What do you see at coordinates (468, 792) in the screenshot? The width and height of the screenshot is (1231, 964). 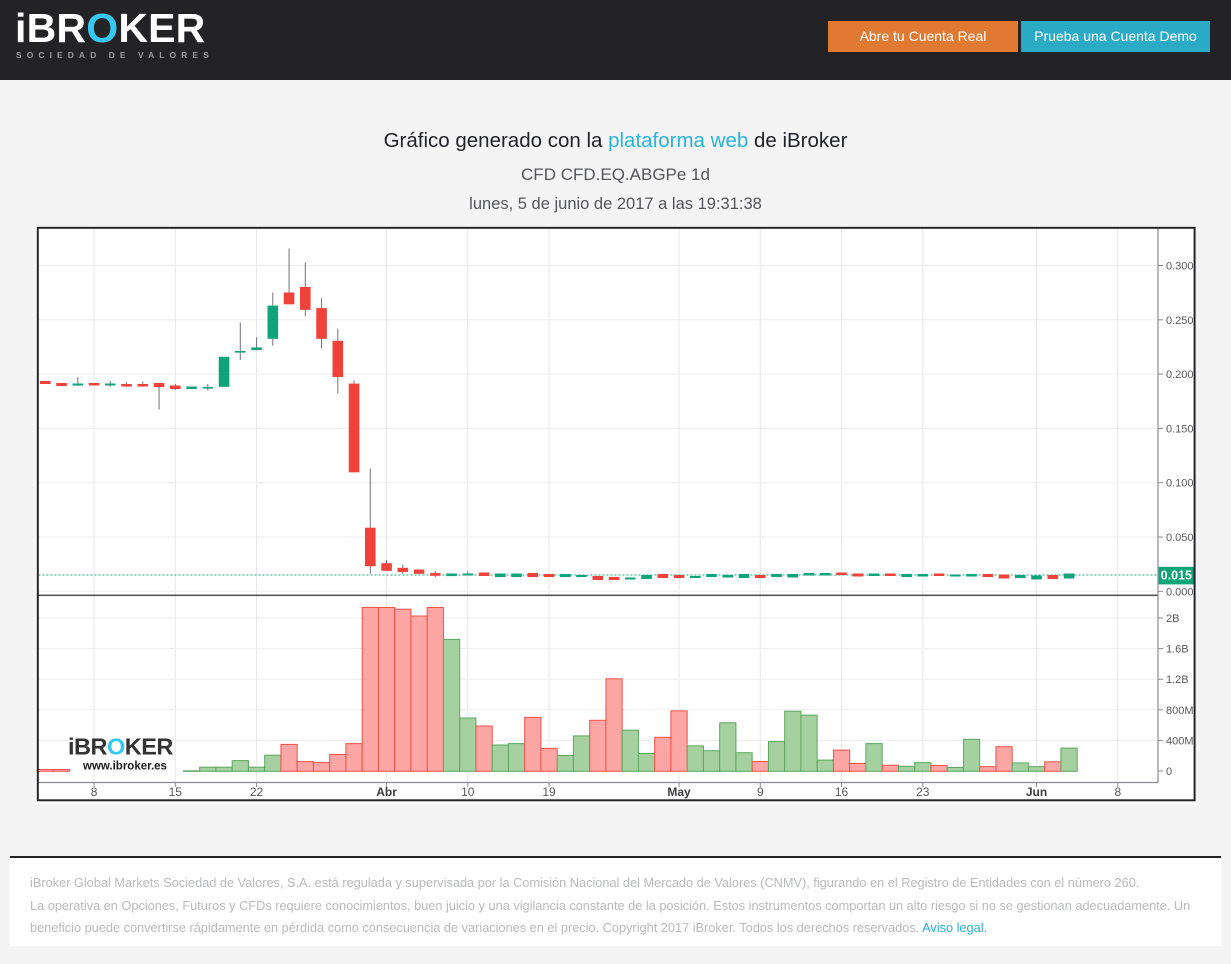 I see `svg-text: 10` at bounding box center [468, 792].